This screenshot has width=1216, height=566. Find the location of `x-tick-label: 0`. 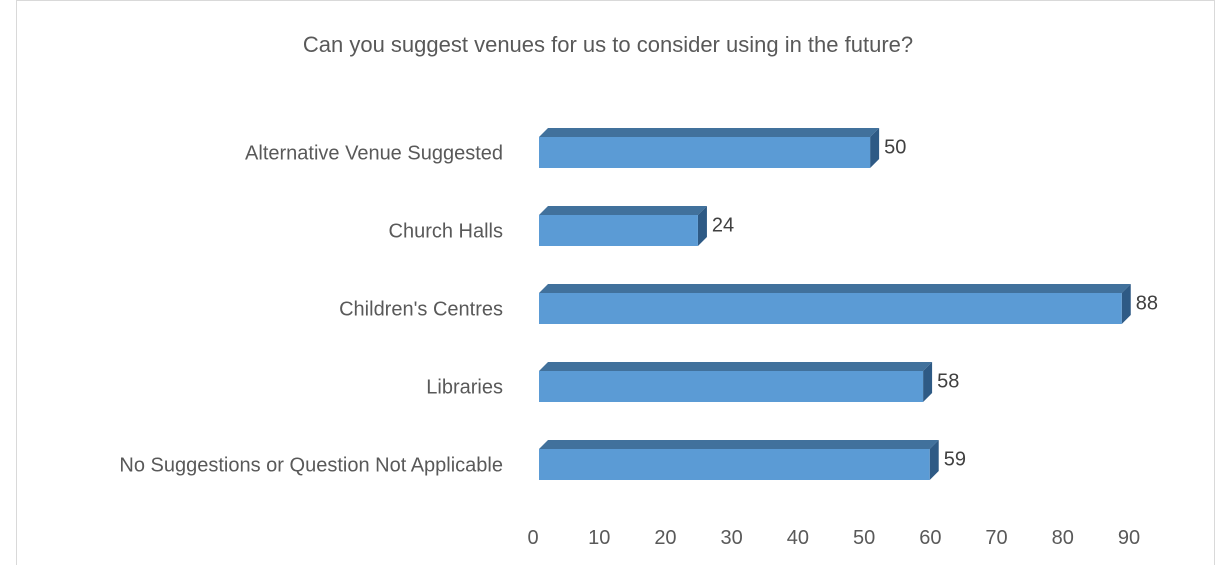

x-tick-label: 0 is located at coordinates (532, 538).